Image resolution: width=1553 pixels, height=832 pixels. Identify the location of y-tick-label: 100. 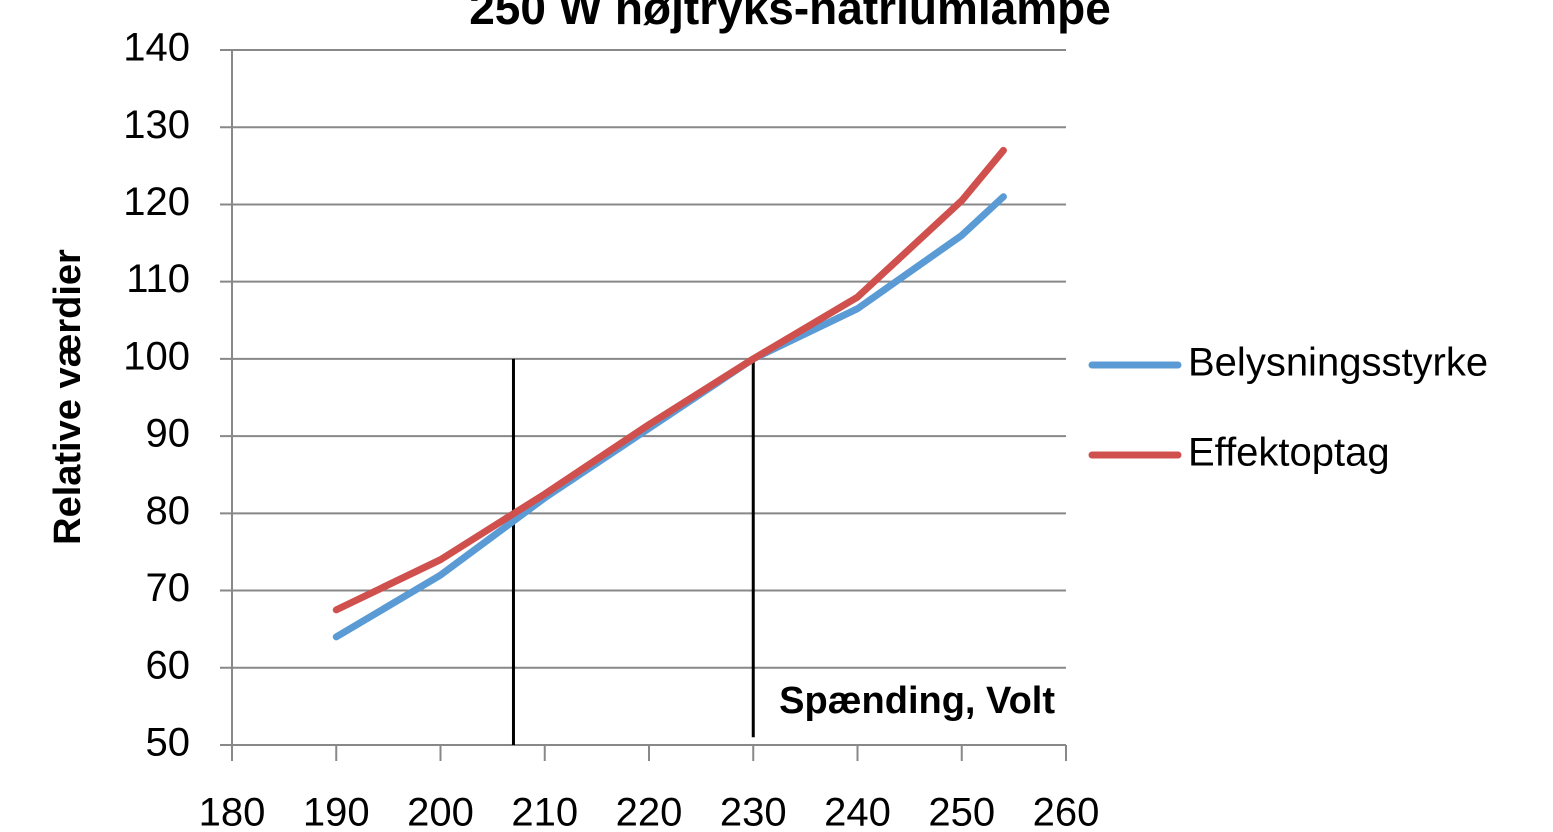
(156, 356).